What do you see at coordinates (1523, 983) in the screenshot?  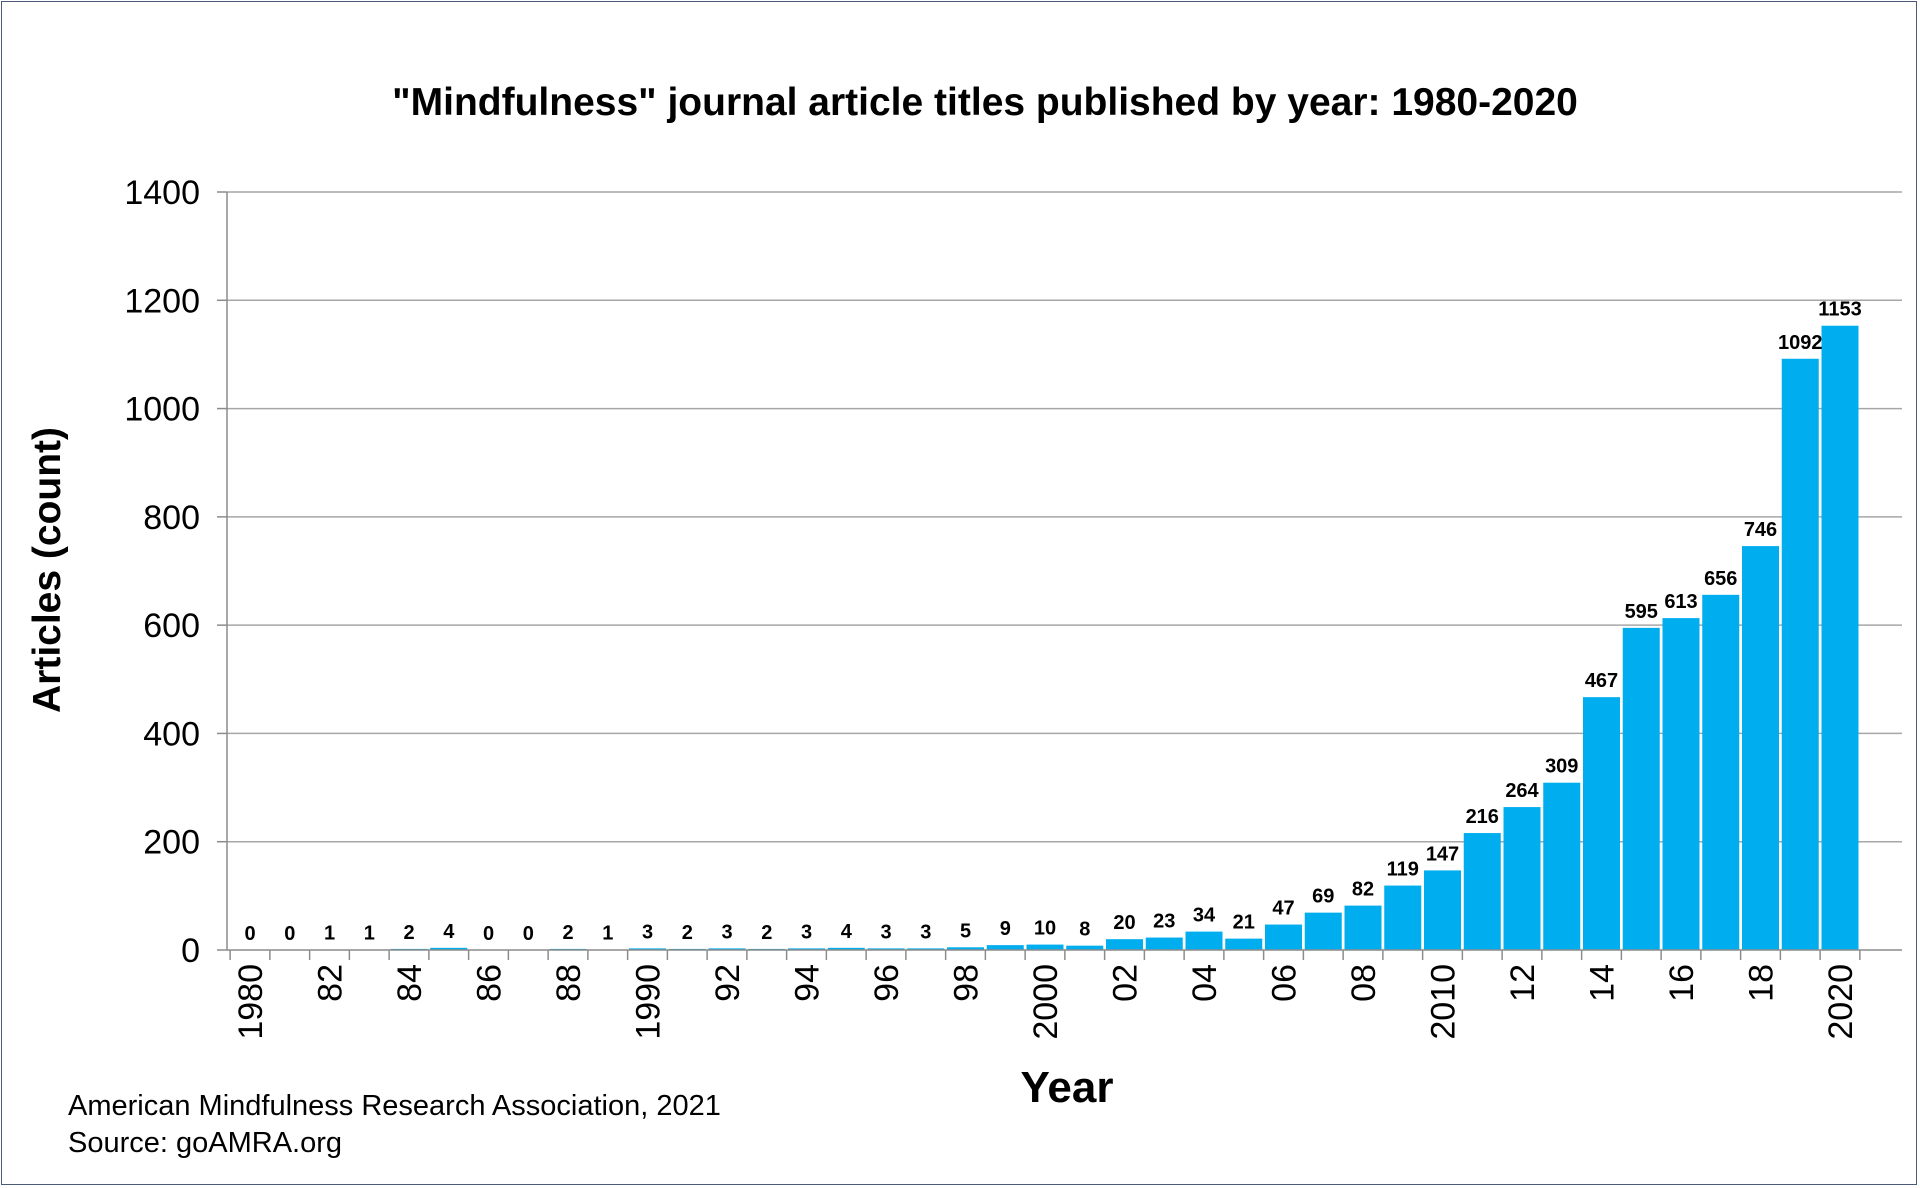 I see `x-tick-label: 12` at bounding box center [1523, 983].